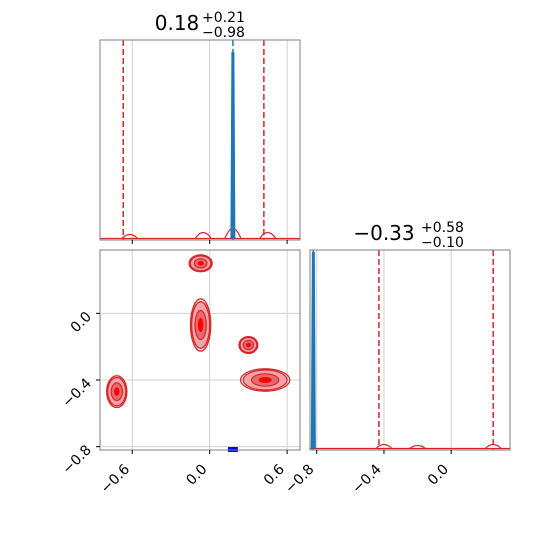  I want to click on title-x-main: 0.18, so click(177, 23).